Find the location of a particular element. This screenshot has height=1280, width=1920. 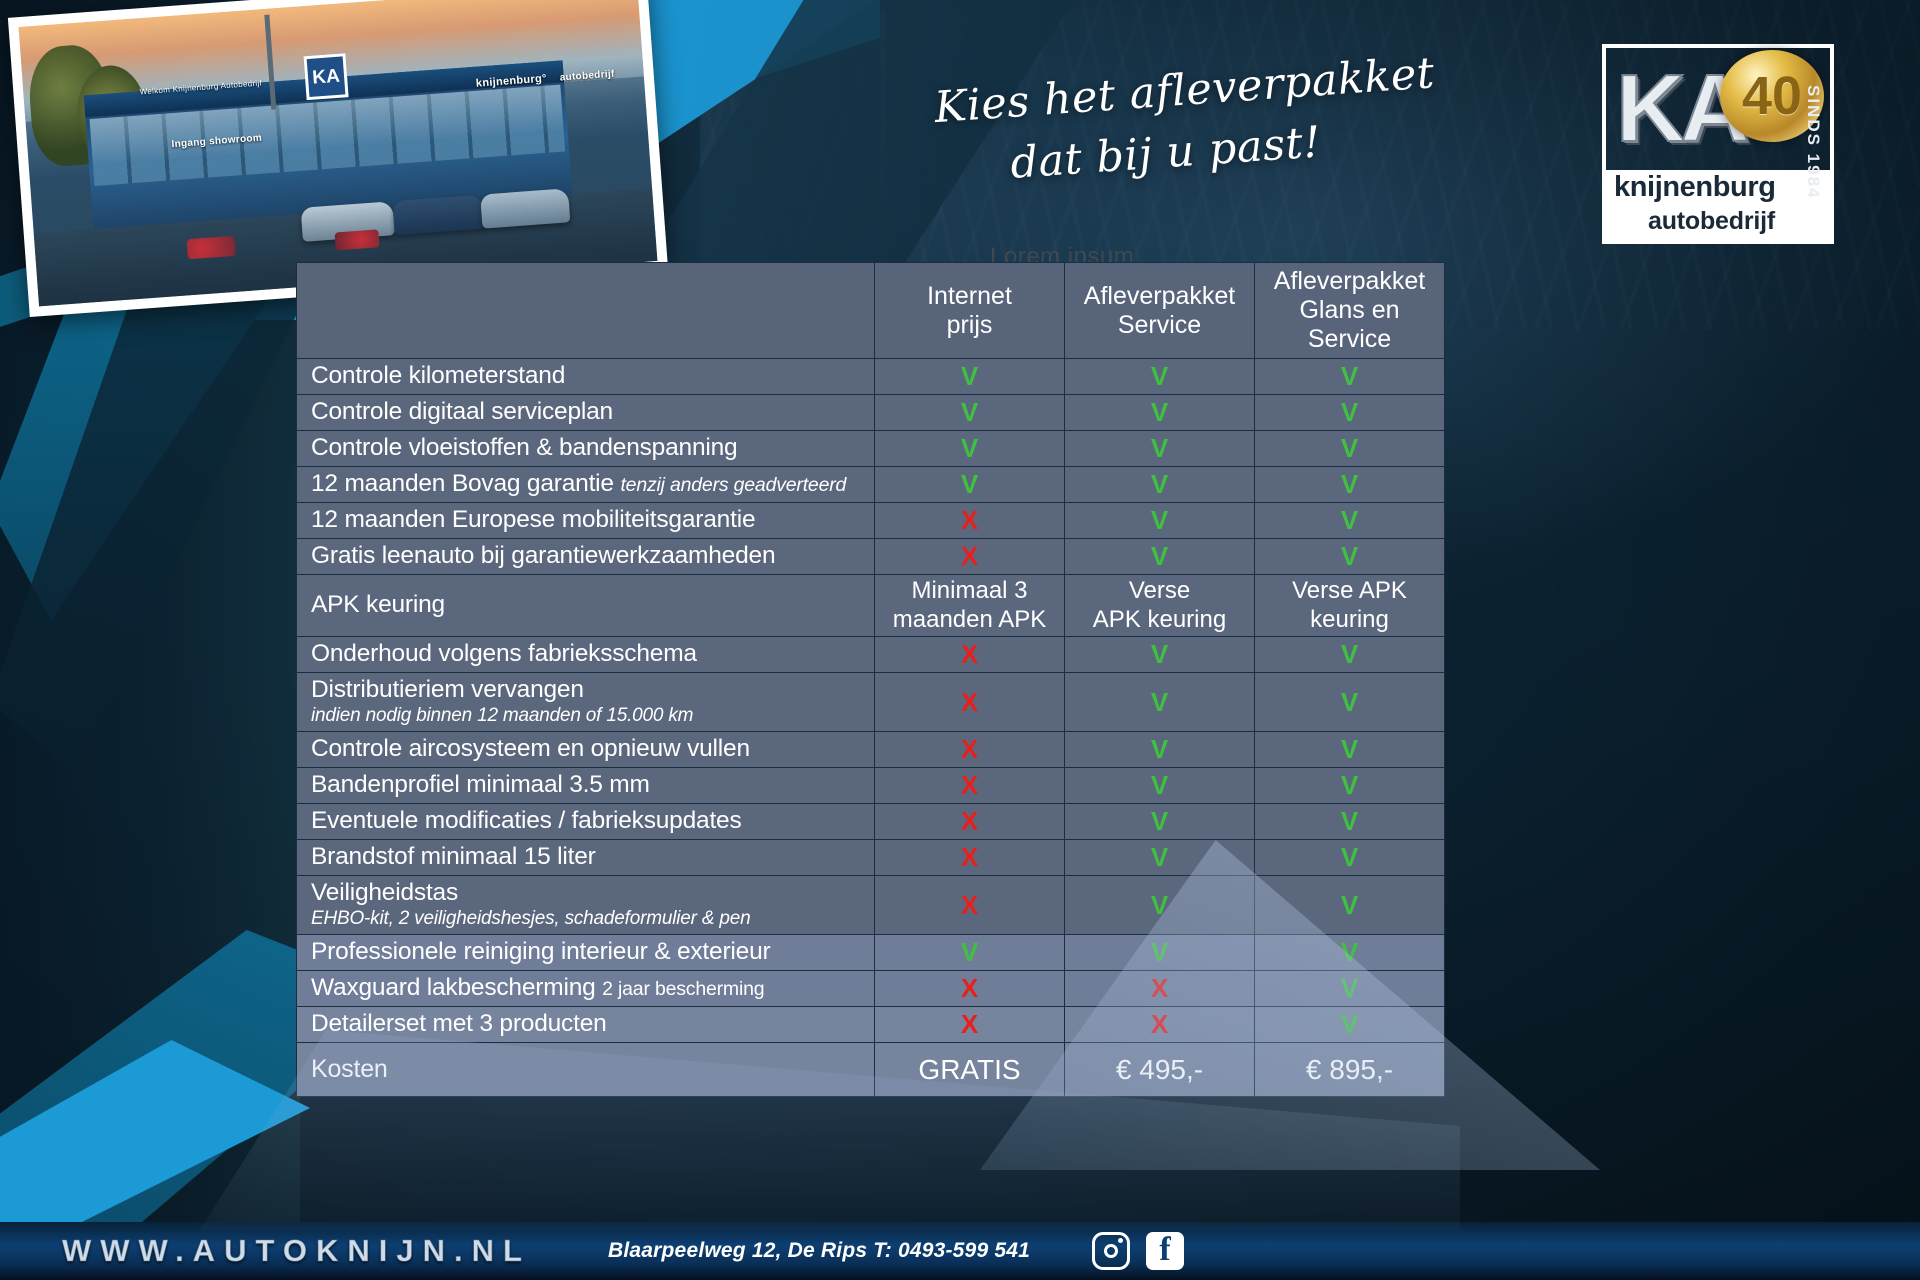

table-row: Onderhoud volgens fabrieksschema X V V is located at coordinates (870, 654).